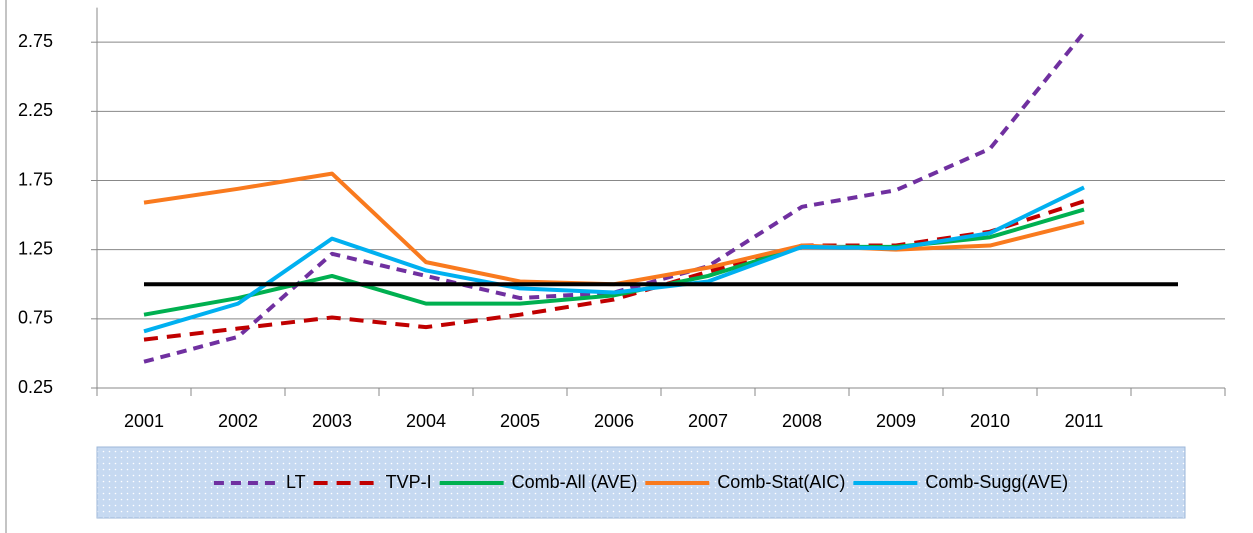 The image size is (1253, 533). Describe the element at coordinates (614, 421) in the screenshot. I see `x-tick-label: 2006` at that location.